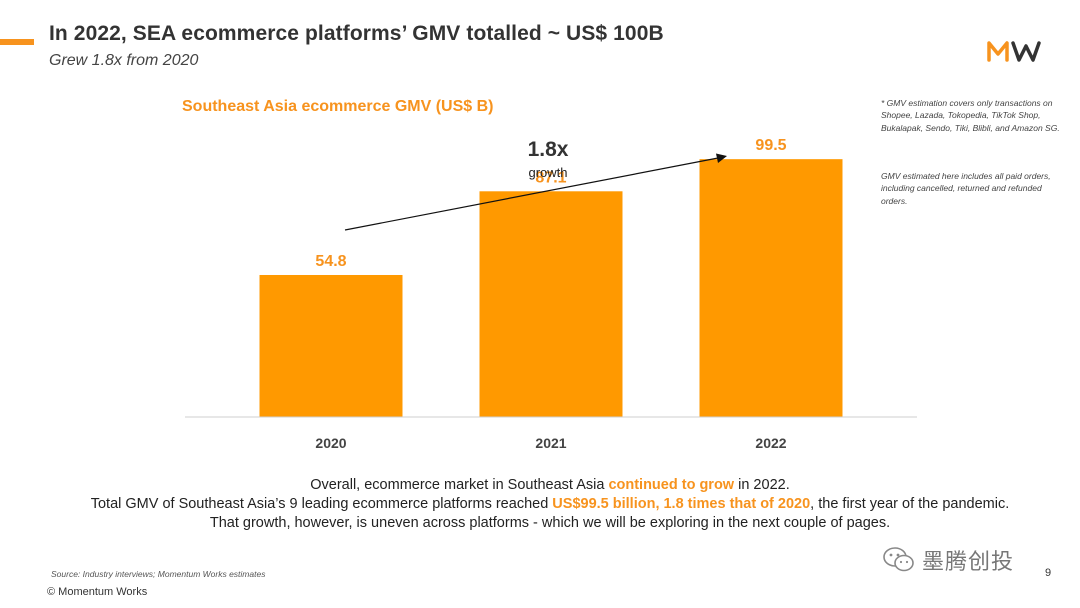 The width and height of the screenshot is (1080, 608). Describe the element at coordinates (331, 345) in the screenshot. I see `bar-2020` at that location.